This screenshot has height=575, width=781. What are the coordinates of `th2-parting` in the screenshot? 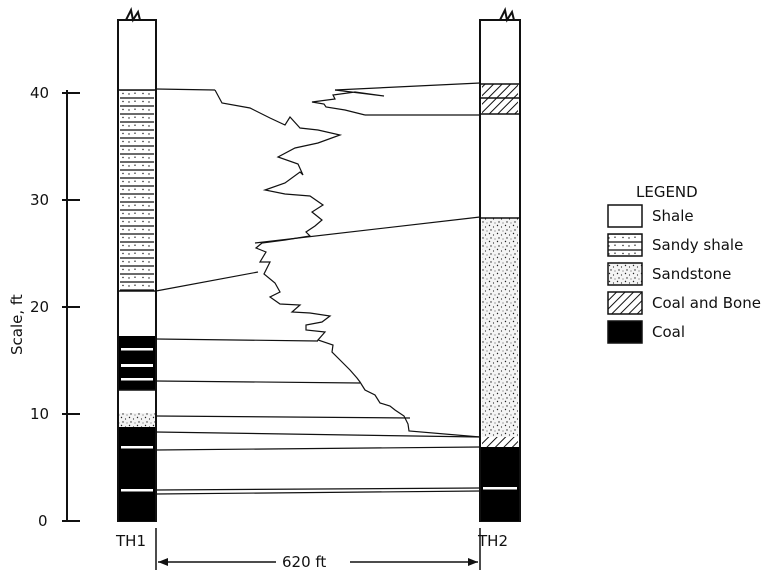 It's located at (500, 488).